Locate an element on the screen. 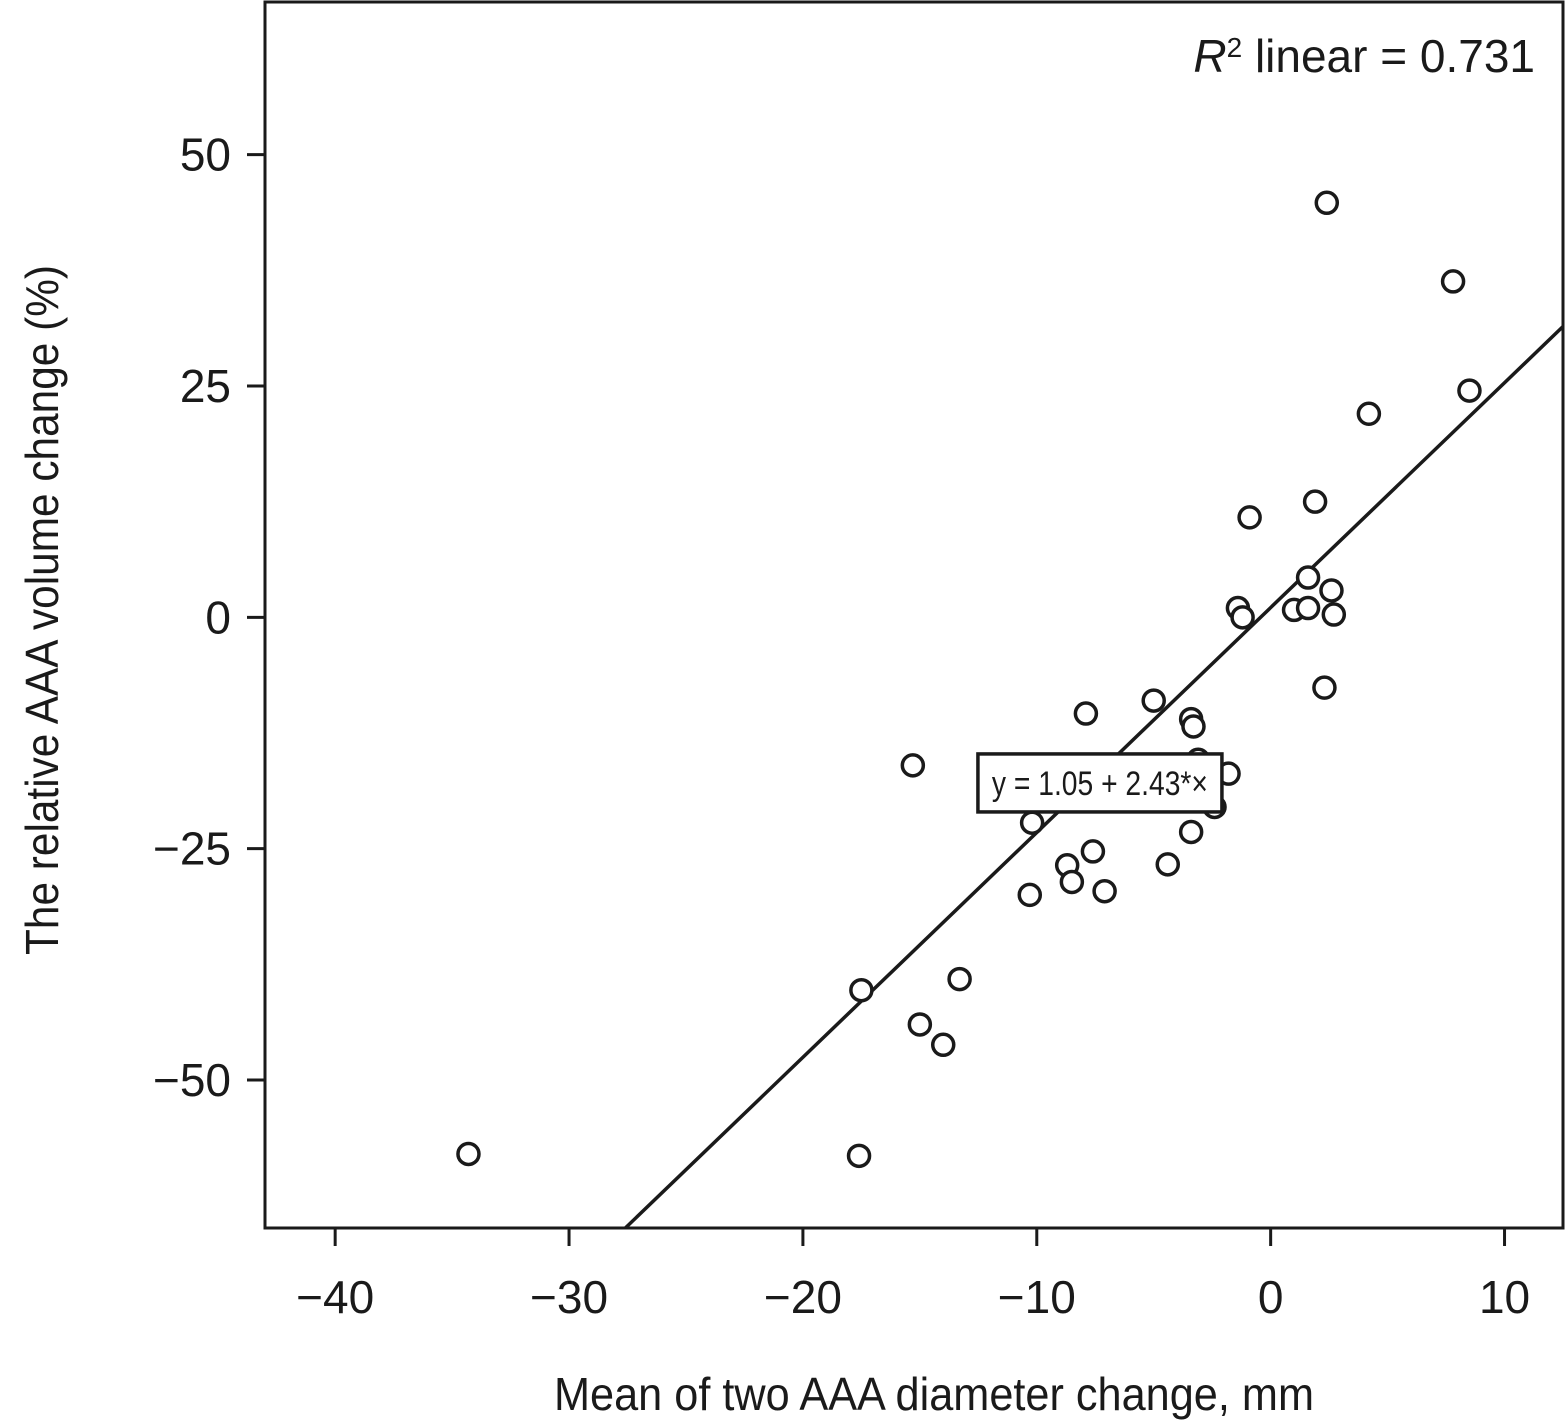 The width and height of the screenshot is (1566, 1426). x-tick-label: 0 is located at coordinates (1271, 1297).